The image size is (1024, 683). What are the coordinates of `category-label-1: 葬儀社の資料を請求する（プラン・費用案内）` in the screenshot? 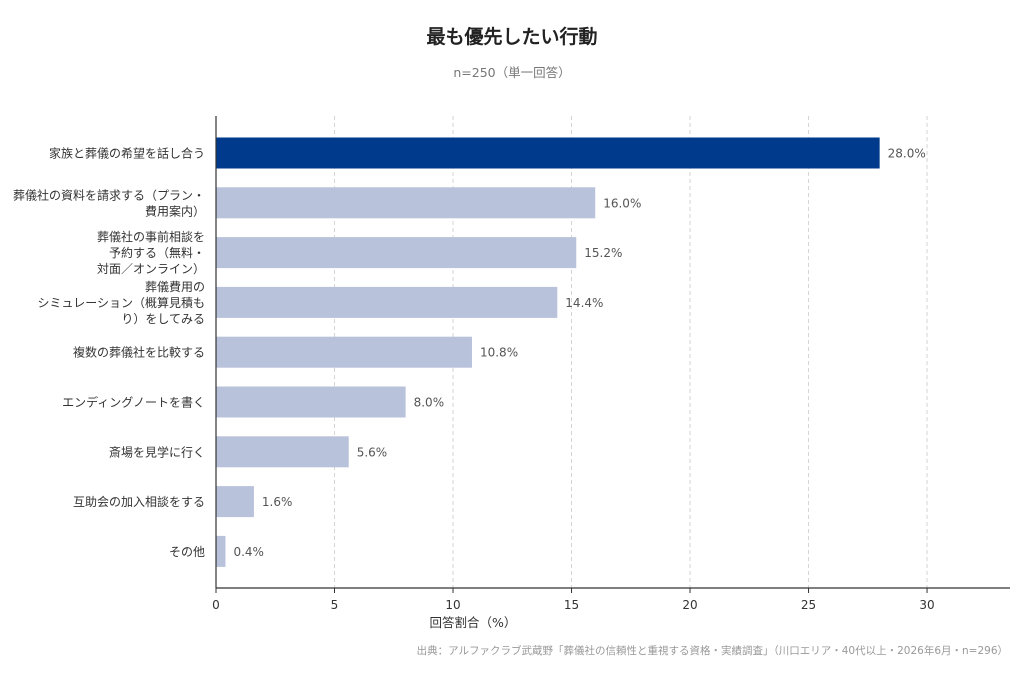 It's located at (109, 202).